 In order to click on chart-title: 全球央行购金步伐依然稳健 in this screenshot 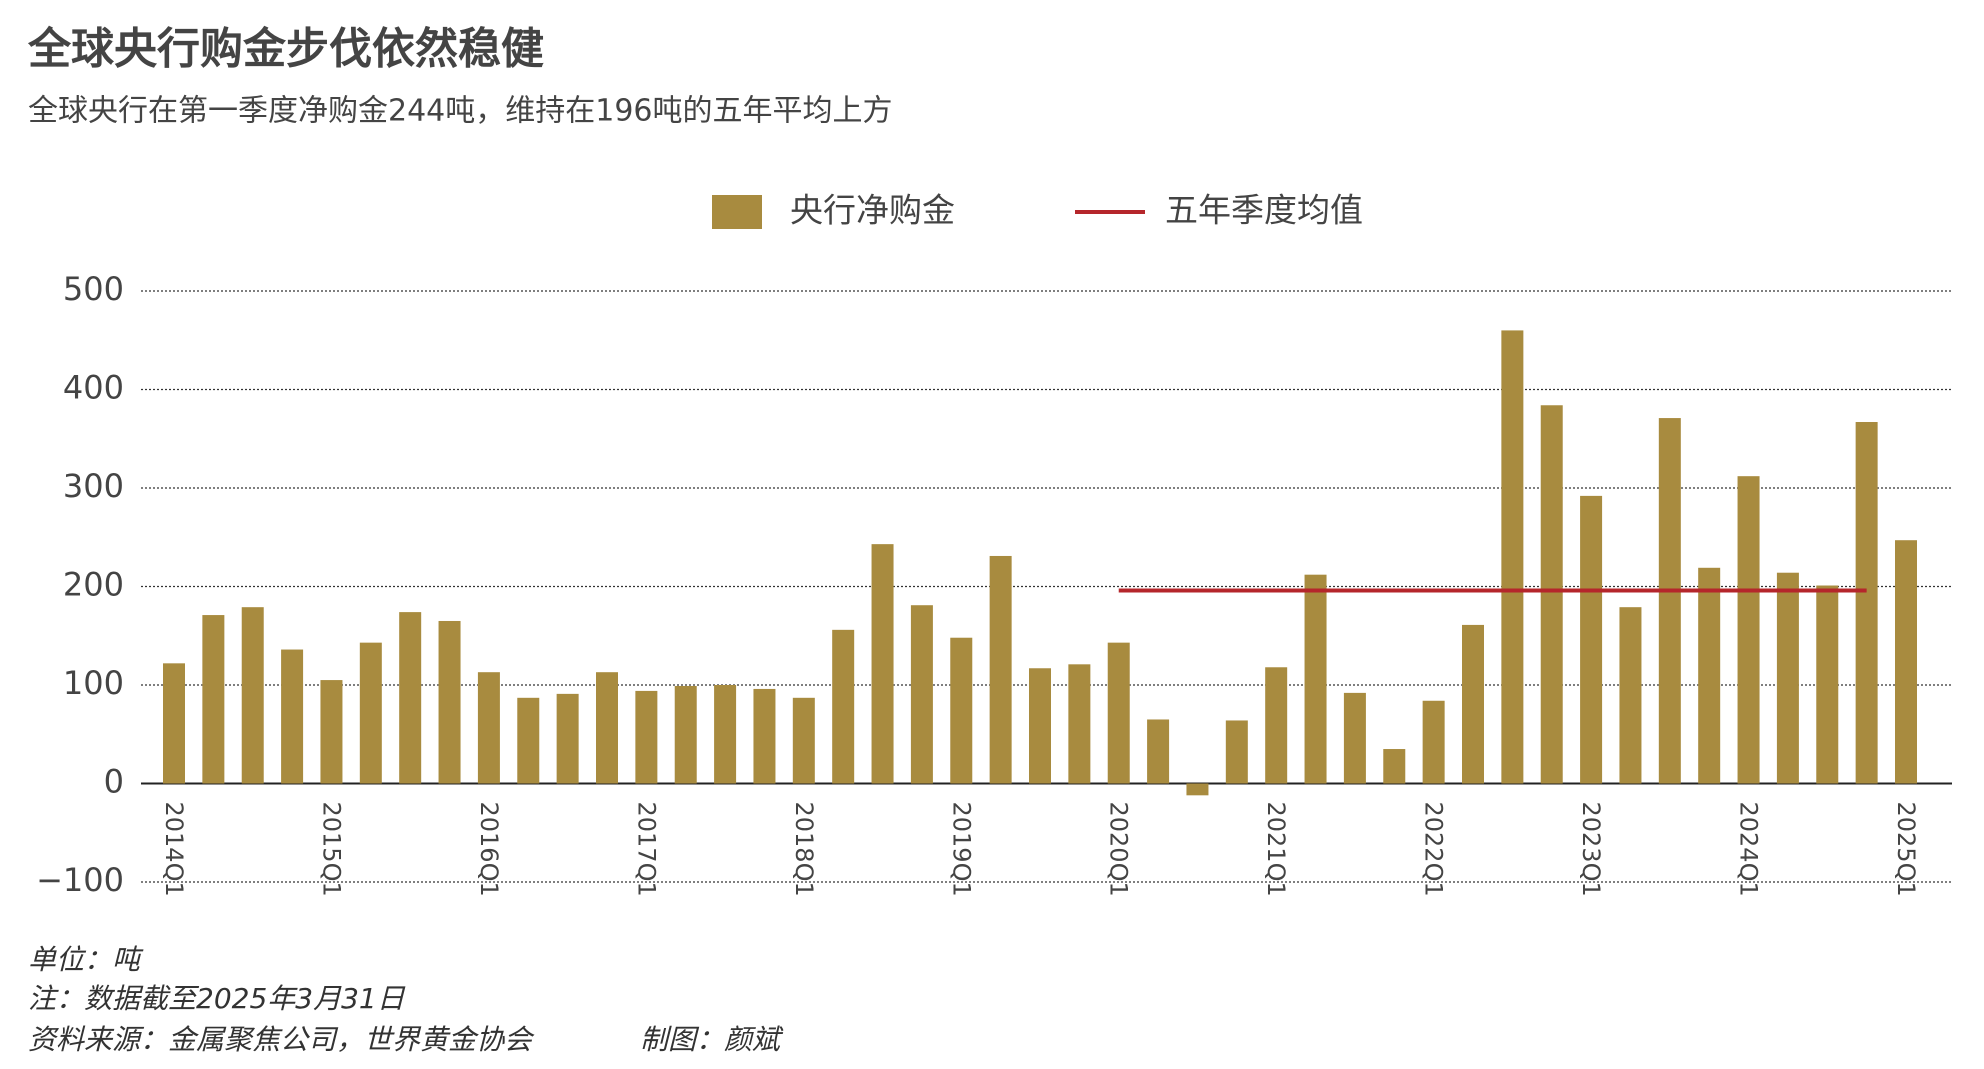, I will do `click(285, 50)`.